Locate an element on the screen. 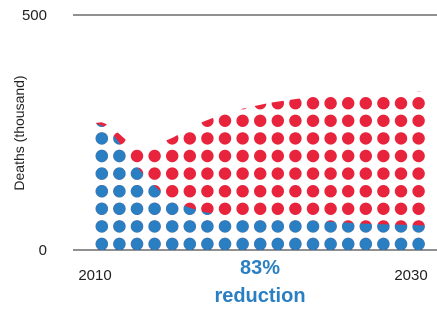  x-tick-label-left: 2010 is located at coordinates (94, 275).